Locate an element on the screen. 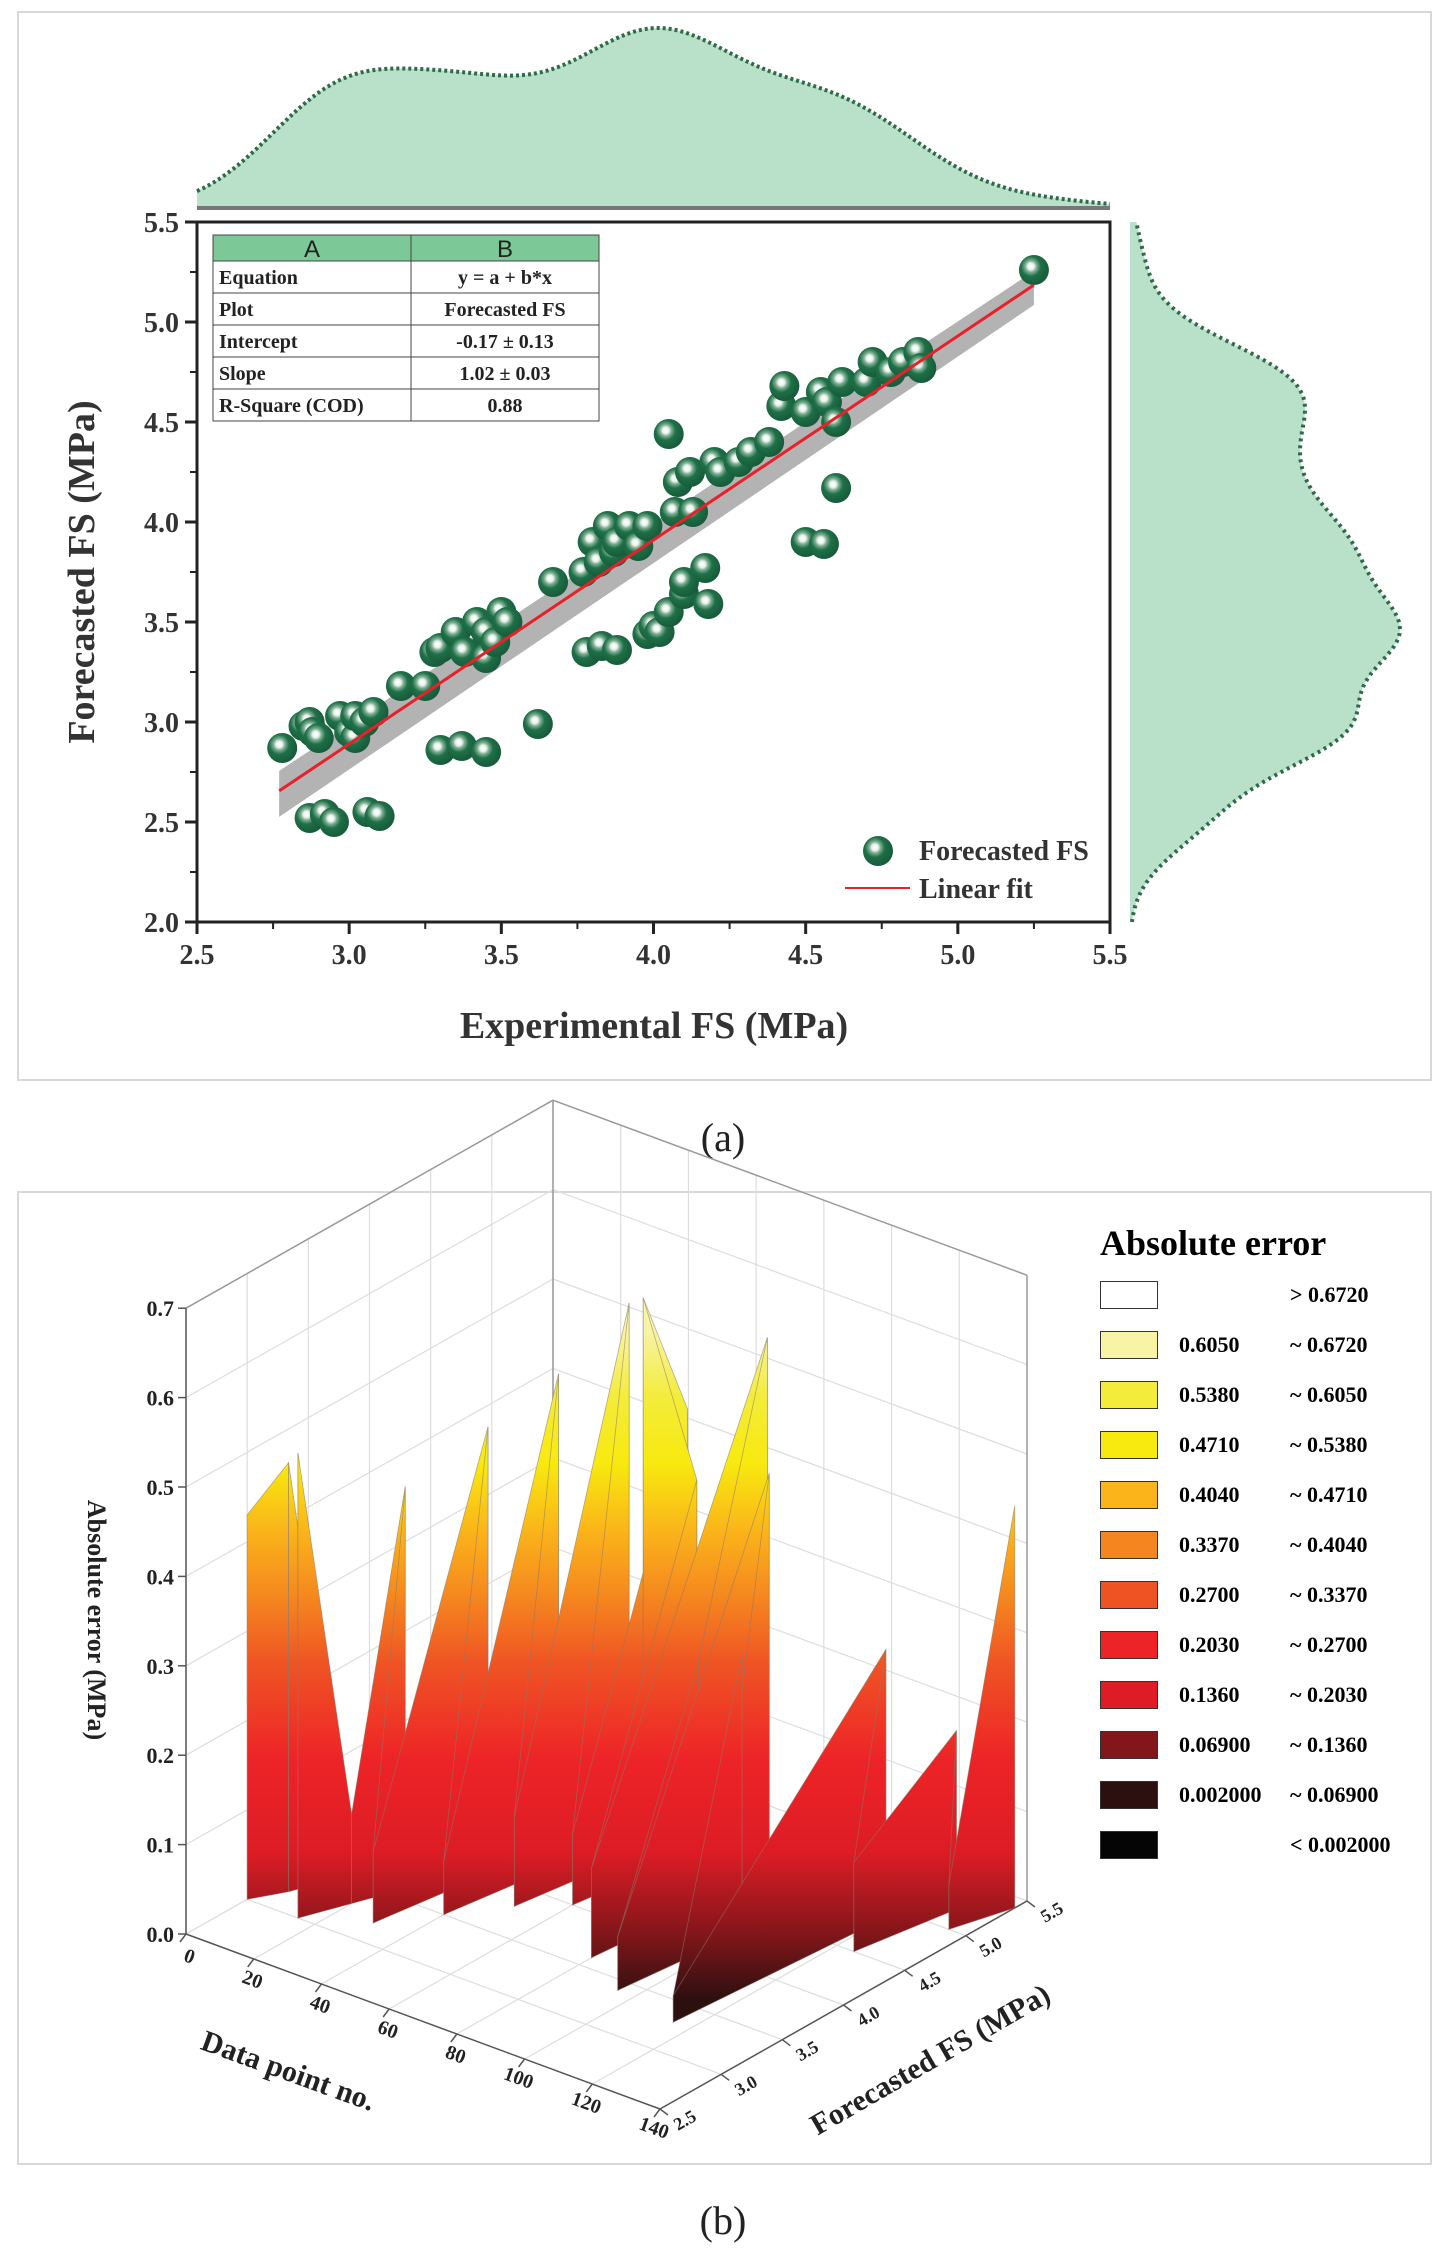  legend-to: < 0.002000 is located at coordinates (1340, 1844).